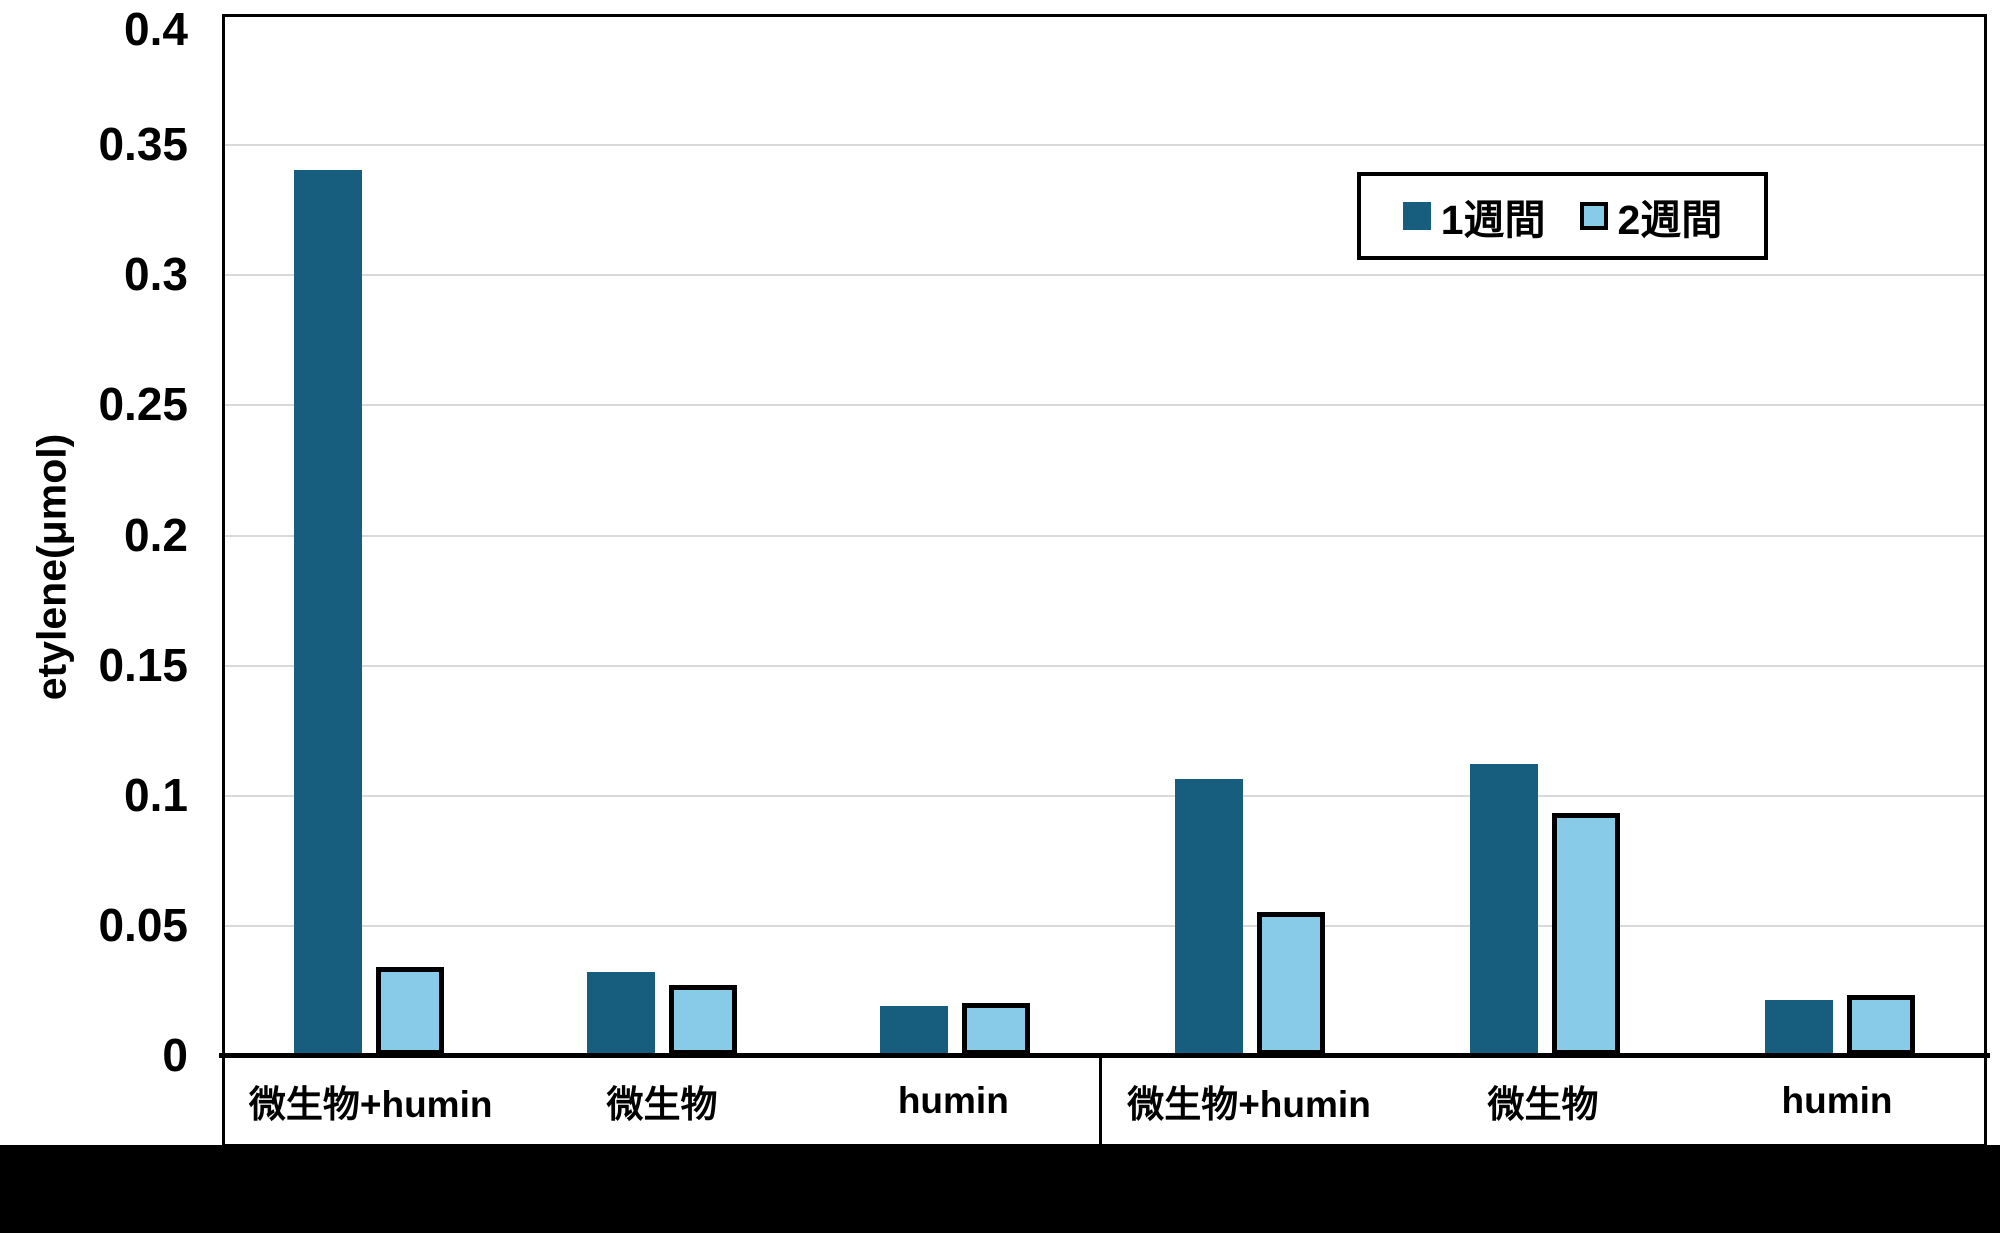  I want to click on y-tick-label: 0.35, so click(143, 144).